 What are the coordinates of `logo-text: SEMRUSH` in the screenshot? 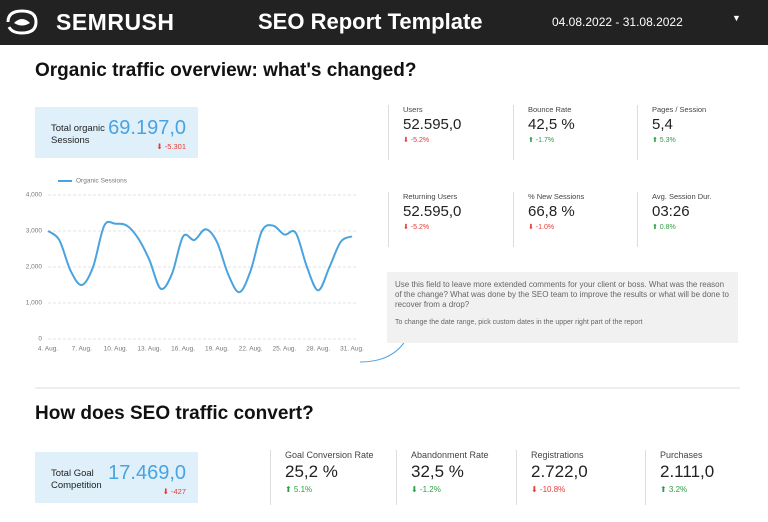 It's located at (115, 22).